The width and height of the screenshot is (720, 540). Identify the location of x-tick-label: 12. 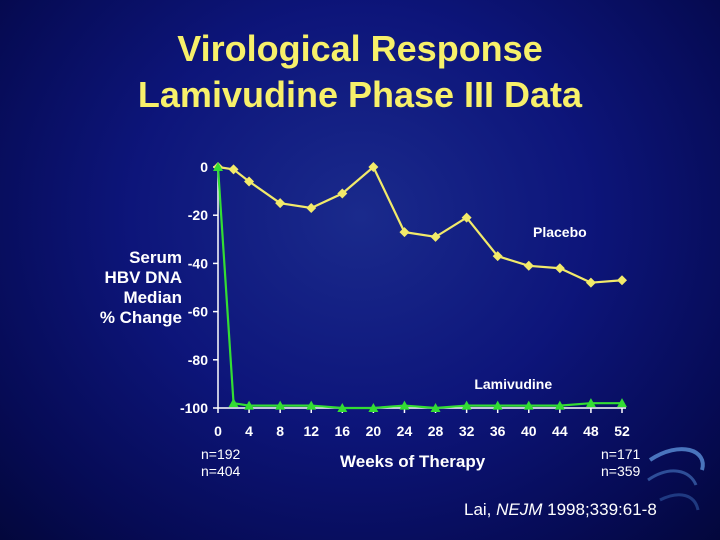
(311, 431).